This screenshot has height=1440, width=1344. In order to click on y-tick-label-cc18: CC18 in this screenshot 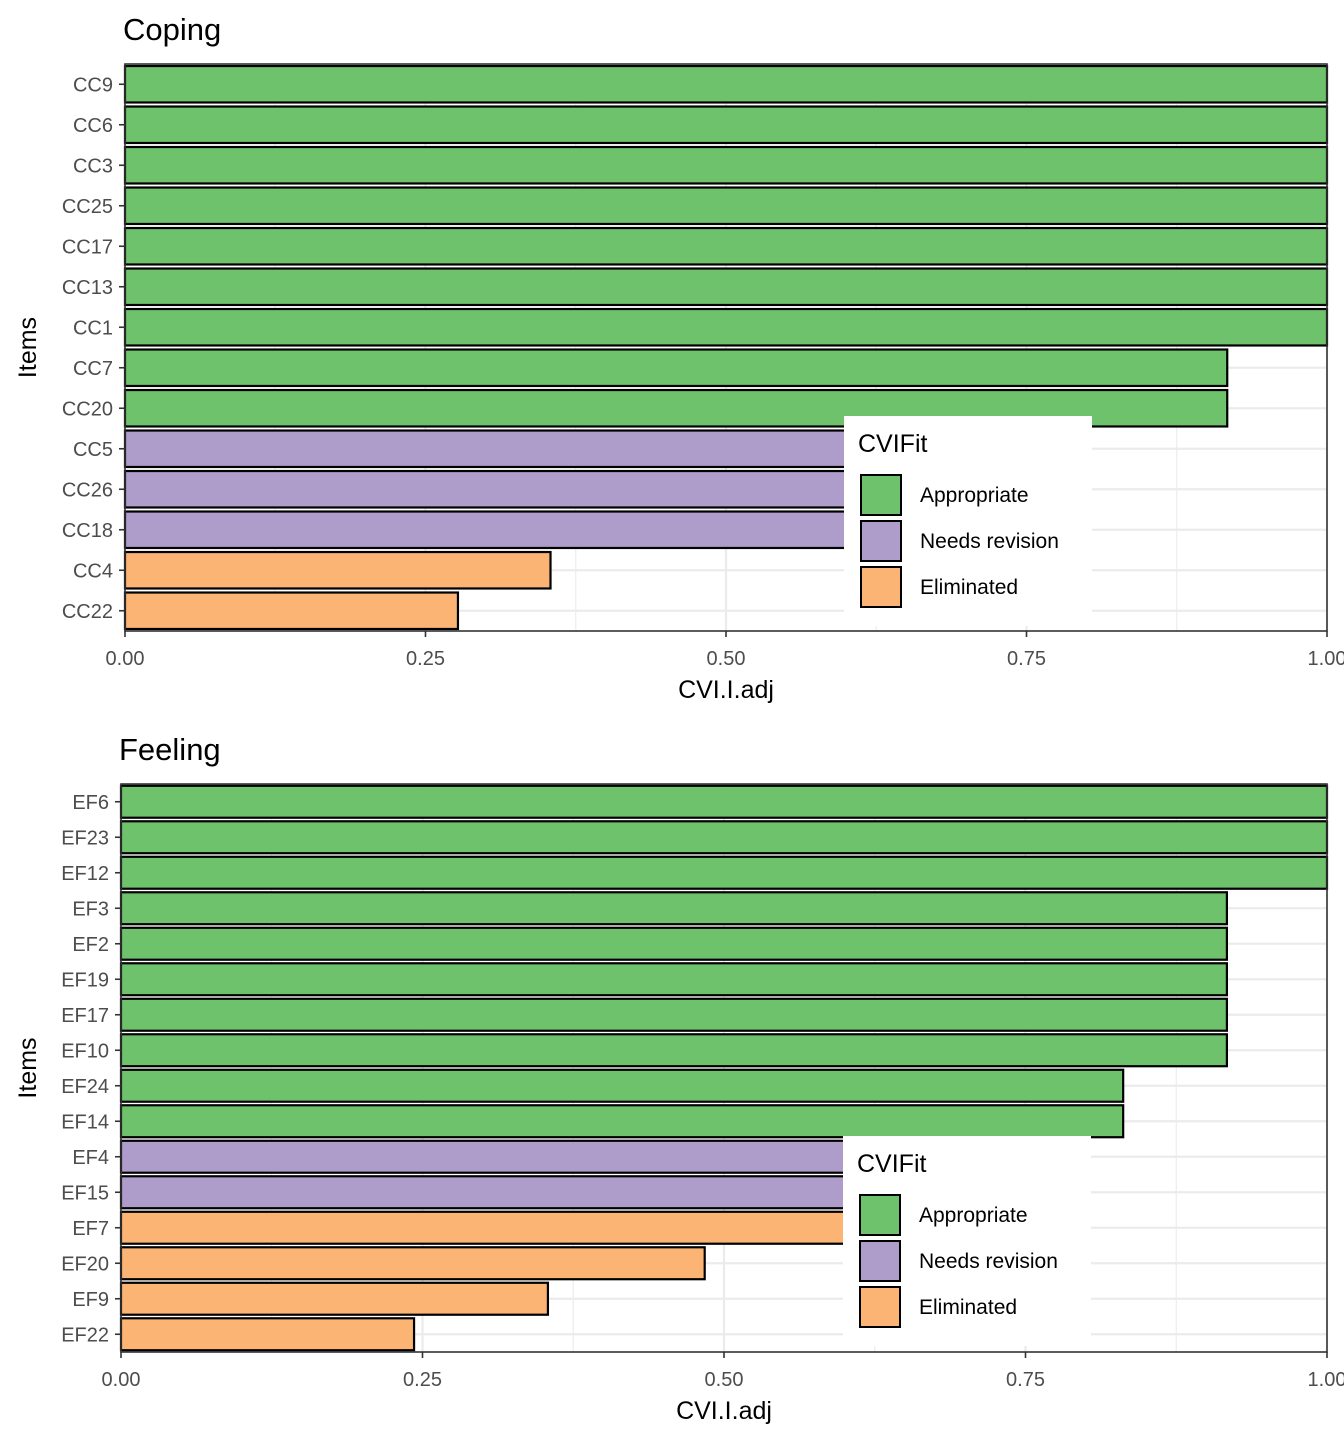, I will do `click(87, 531)`.